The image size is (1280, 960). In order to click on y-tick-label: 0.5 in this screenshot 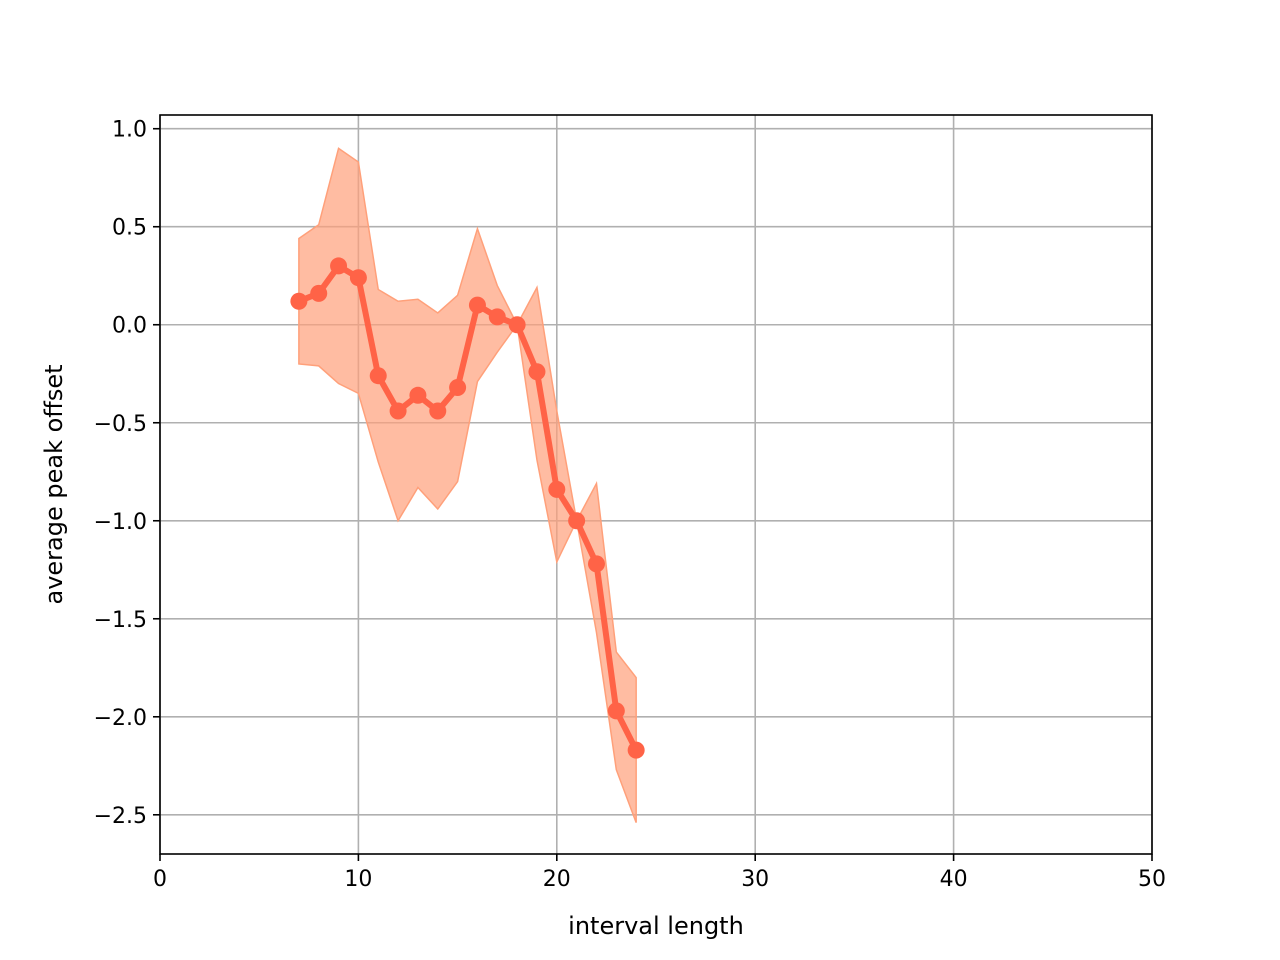, I will do `click(129, 228)`.